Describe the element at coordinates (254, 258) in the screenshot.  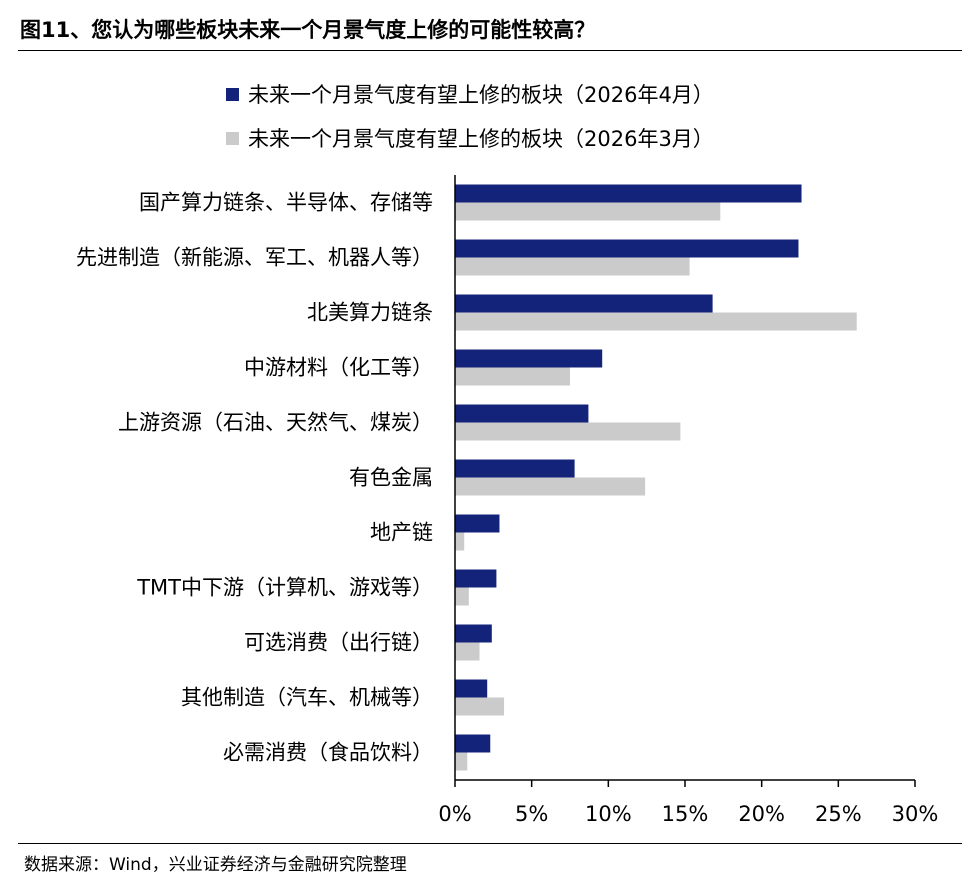
I see `category-label-1: 先进制造（新能源、军工、机器人等）` at that location.